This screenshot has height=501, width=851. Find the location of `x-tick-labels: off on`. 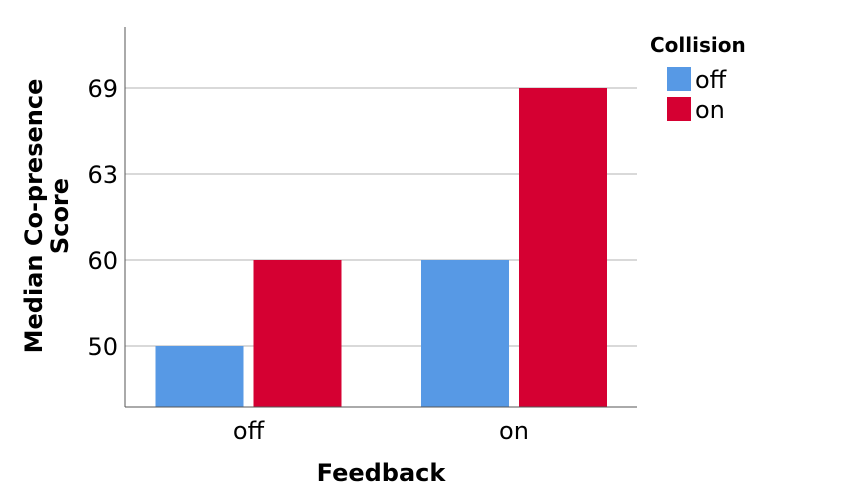

x-tick-labels: off on is located at coordinates (381, 431).